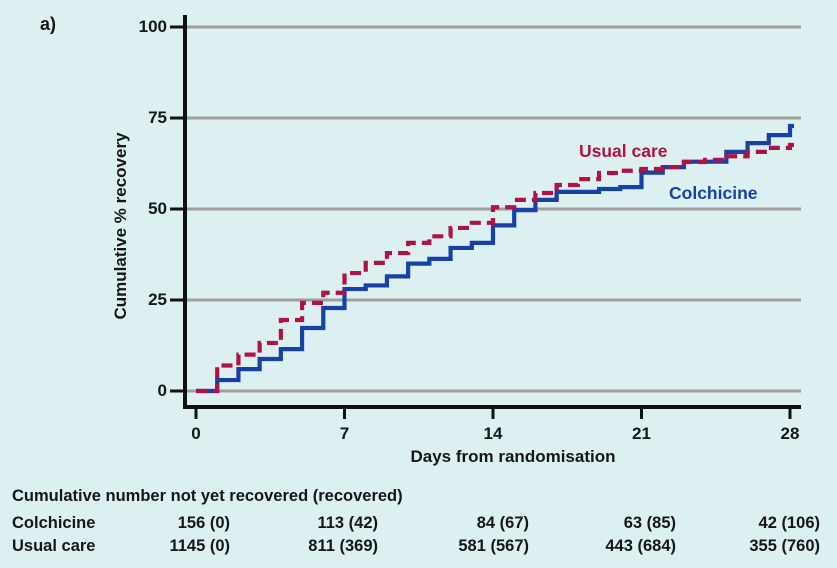  Describe the element at coordinates (157, 299) in the screenshot. I see `y-tick-label: 25` at that location.